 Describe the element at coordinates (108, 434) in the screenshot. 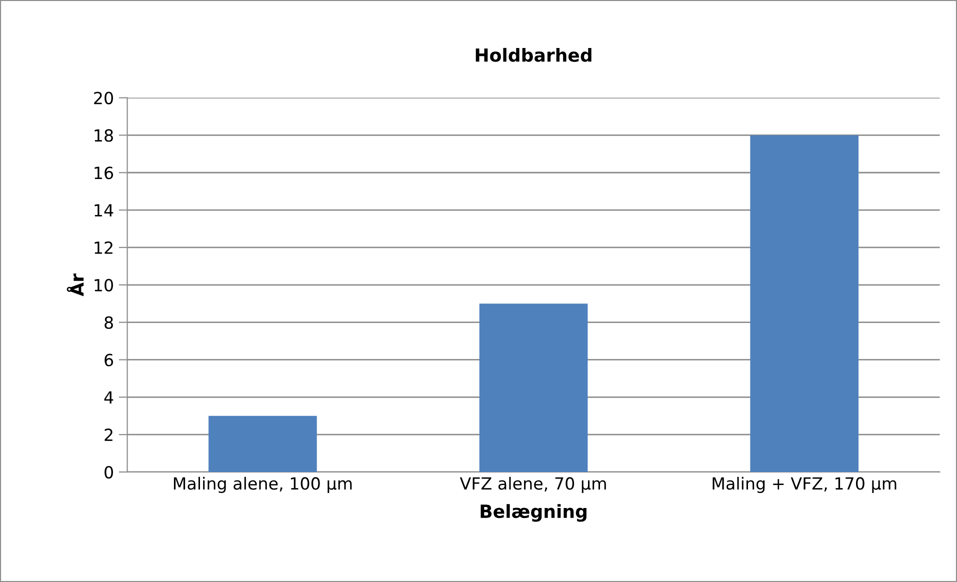

I see `y-tick-label: 2` at that location.